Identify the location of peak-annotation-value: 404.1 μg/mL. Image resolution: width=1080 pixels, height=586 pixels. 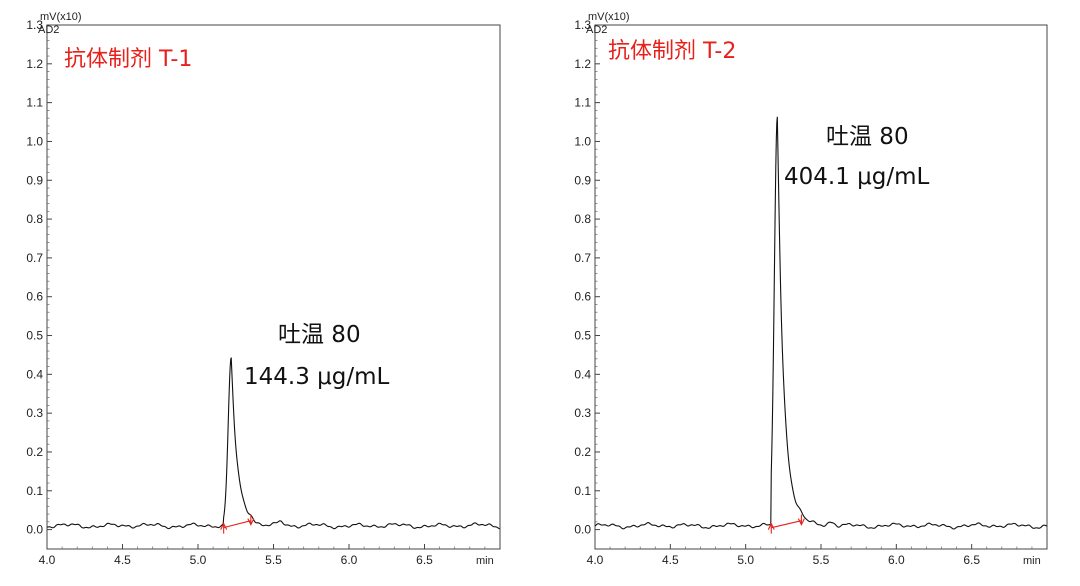
(857, 177).